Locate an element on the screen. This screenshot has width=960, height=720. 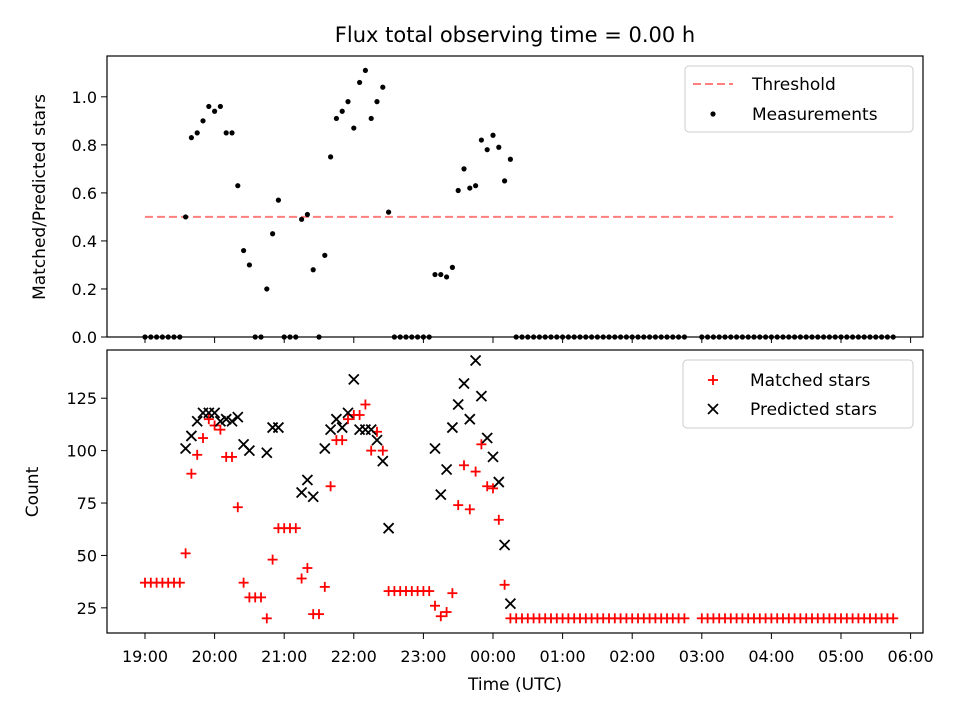
x-axis-label: Time (UTC) is located at coordinates (514, 685).